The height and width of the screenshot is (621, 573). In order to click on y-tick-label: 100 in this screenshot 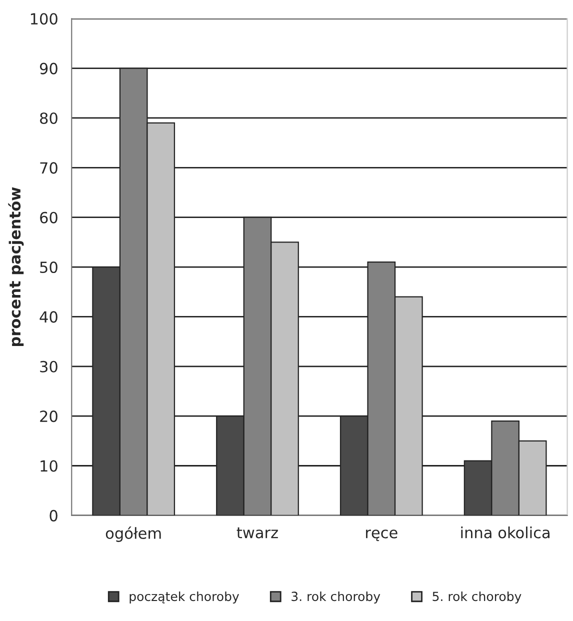, I will do `click(44, 19)`.